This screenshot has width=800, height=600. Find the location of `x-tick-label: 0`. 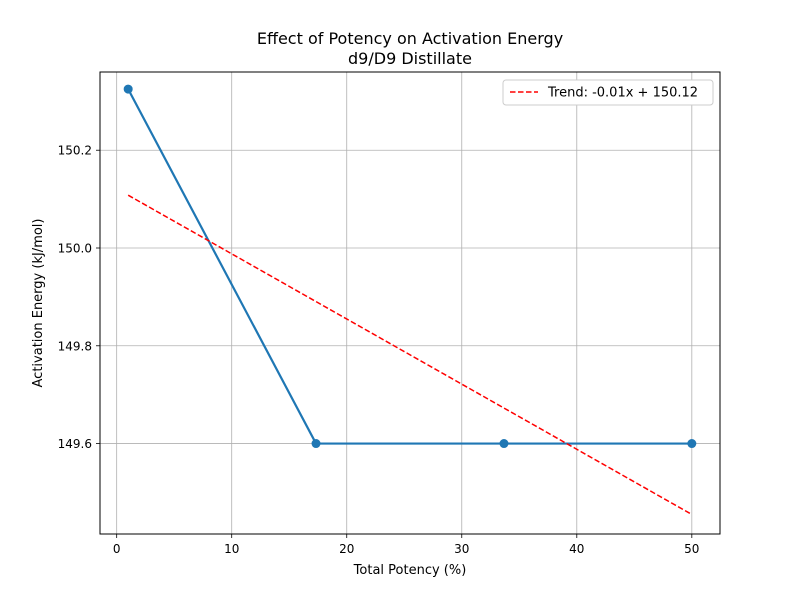

x-tick-label: 0 is located at coordinates (117, 549).